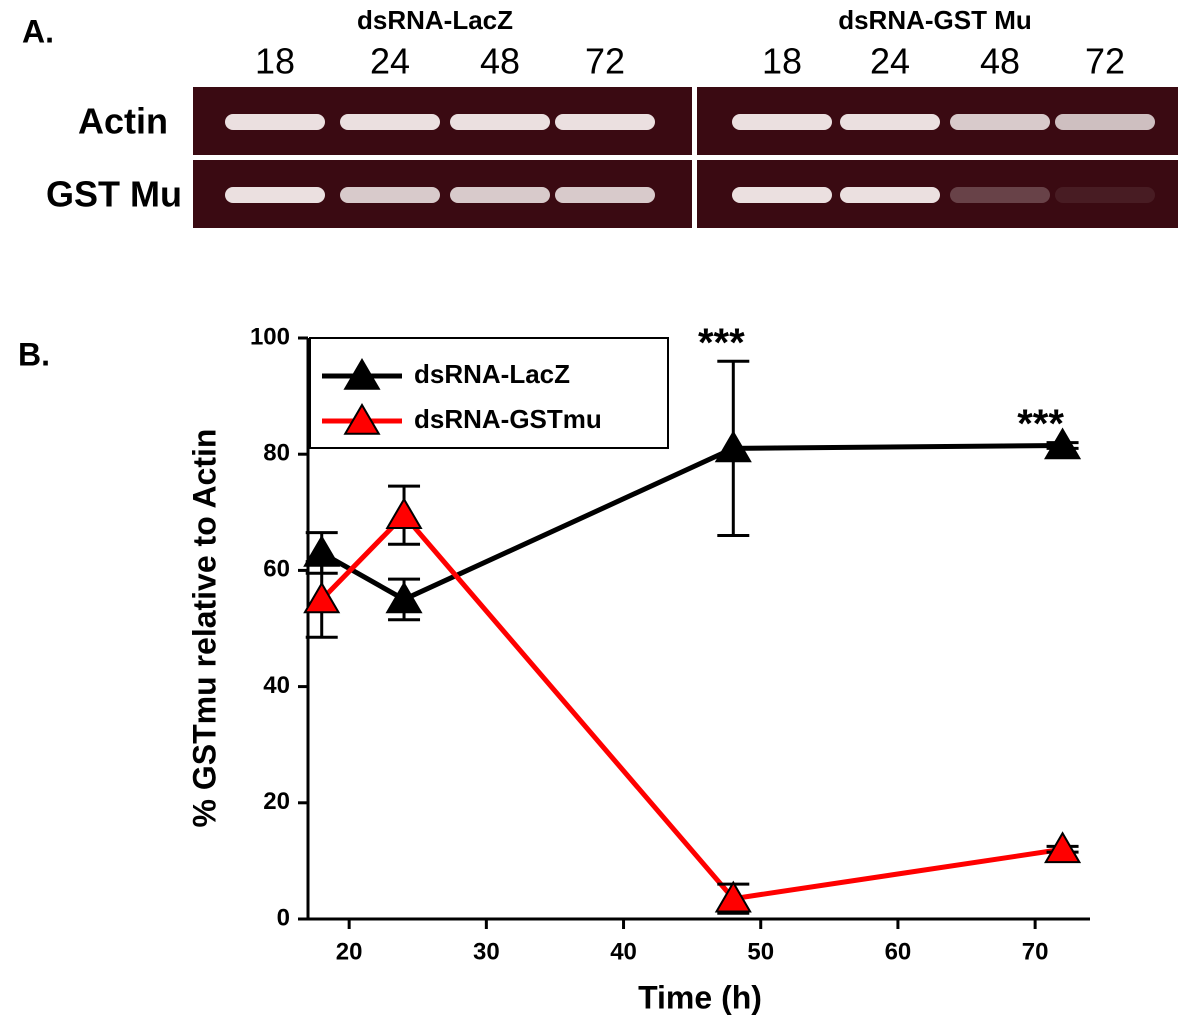  What do you see at coordinates (1035, 951) in the screenshot?
I see `x-tick-label: 70` at bounding box center [1035, 951].